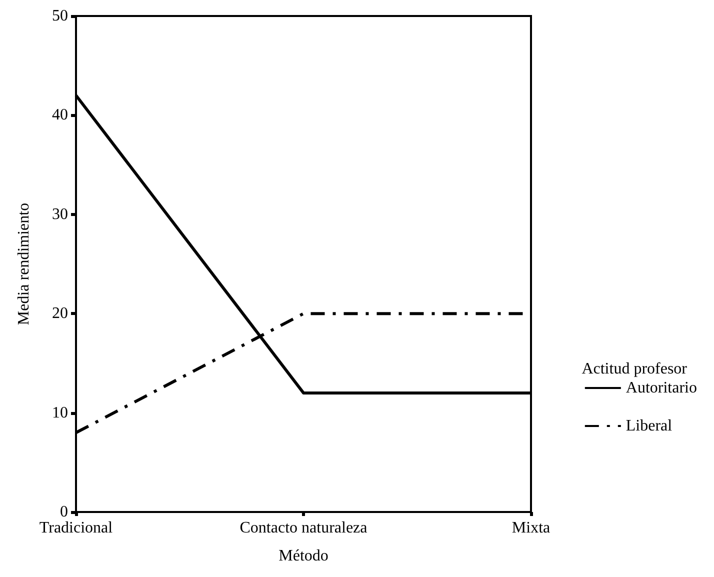 The height and width of the screenshot is (577, 714). I want to click on x-tick-label: Tradicional, so click(76, 528).